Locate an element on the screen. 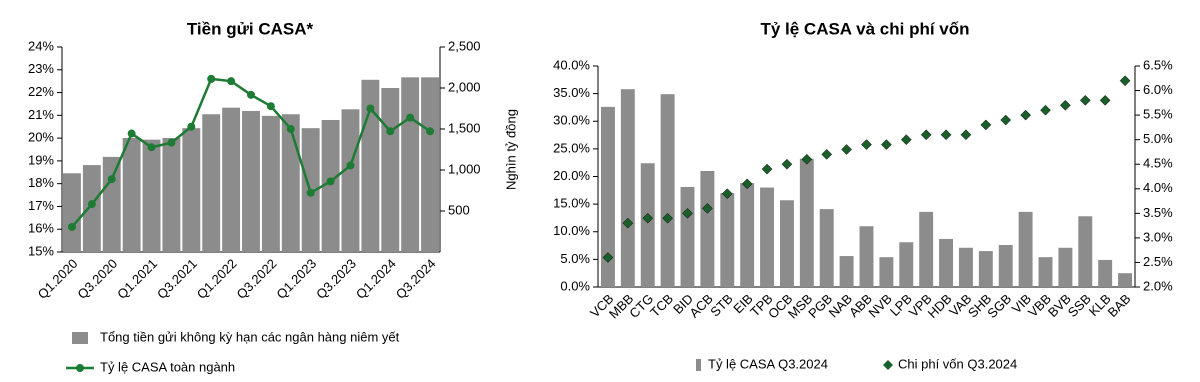 The width and height of the screenshot is (1200, 382). y2-tick-label: 3.0% is located at coordinates (1158, 236).